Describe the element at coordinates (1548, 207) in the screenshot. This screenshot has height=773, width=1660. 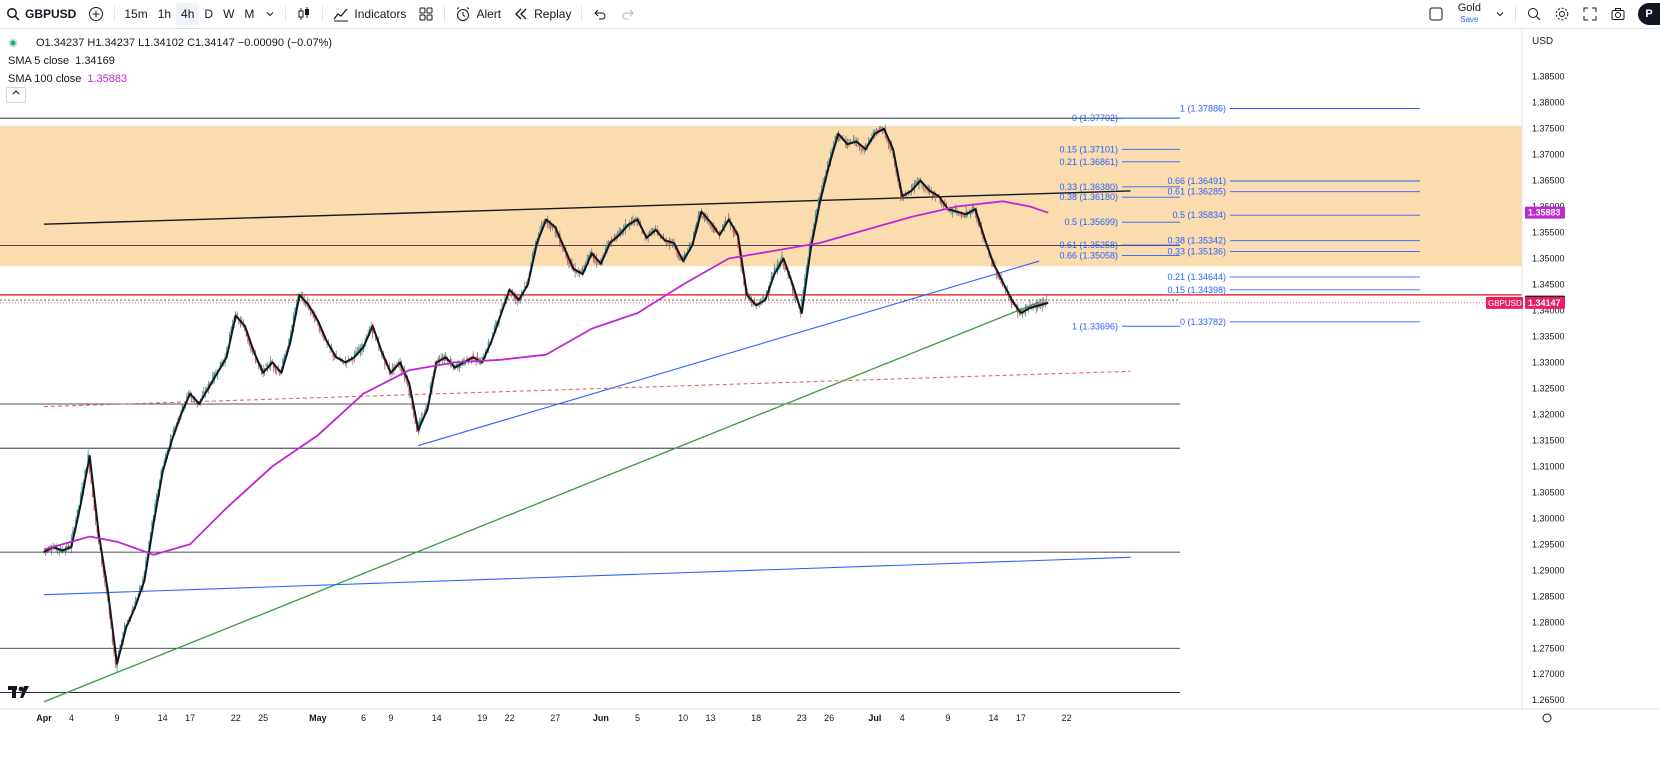
I see `price-tick-label: 1.36000` at that location.